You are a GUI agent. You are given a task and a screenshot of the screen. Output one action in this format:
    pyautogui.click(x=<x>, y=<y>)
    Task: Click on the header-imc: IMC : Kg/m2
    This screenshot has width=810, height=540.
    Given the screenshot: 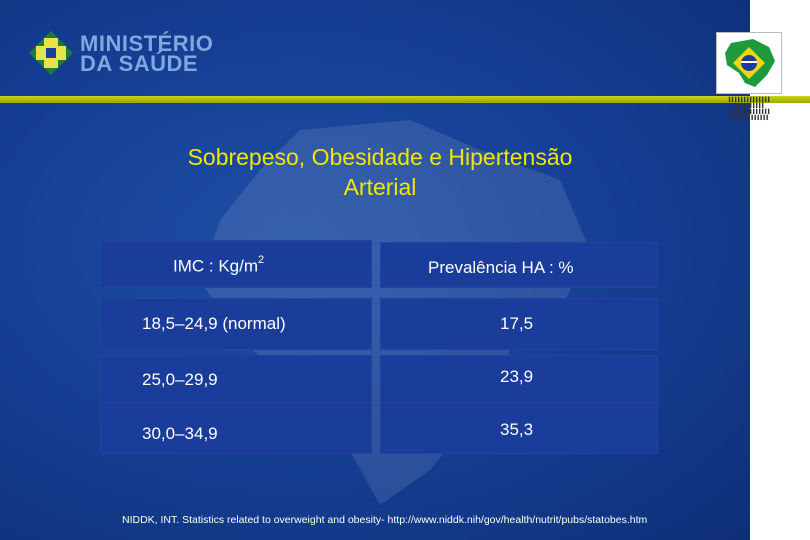 What is the action you would take?
    pyautogui.click(x=236, y=264)
    